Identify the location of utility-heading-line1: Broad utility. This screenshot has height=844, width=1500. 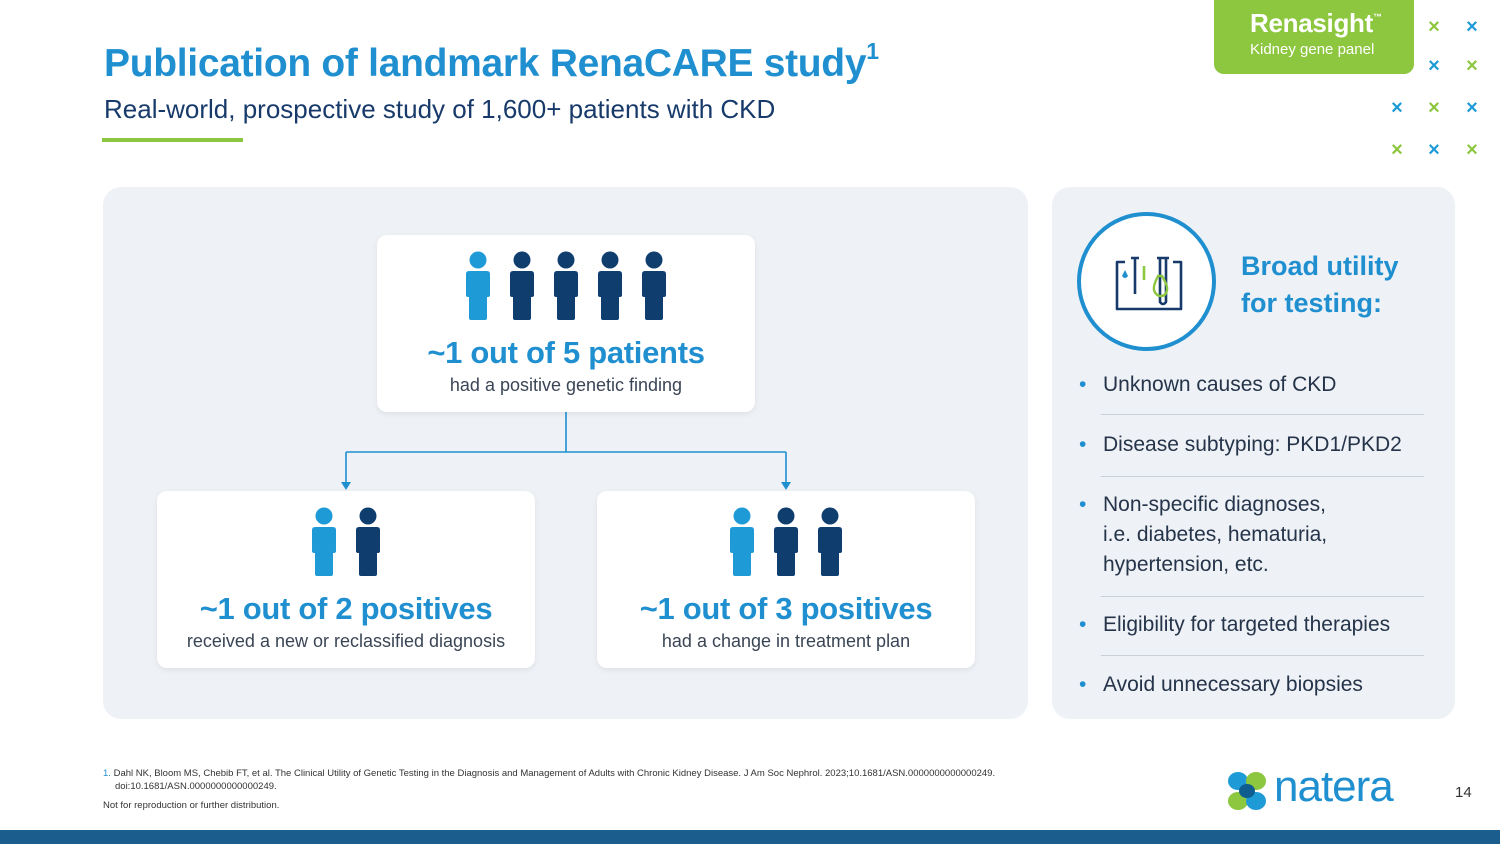
(1320, 266).